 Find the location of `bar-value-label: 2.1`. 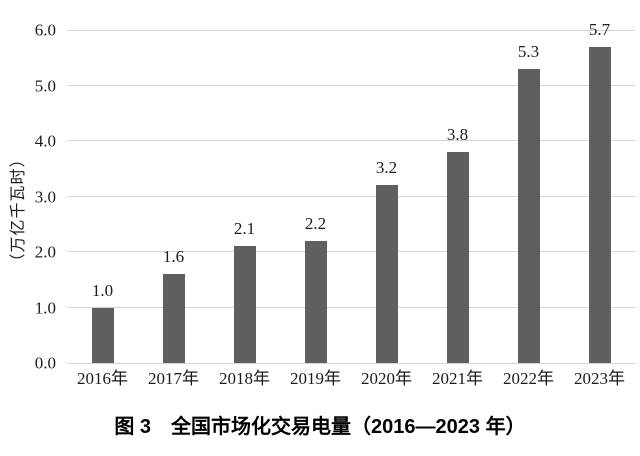

bar-value-label: 2.1 is located at coordinates (244, 229).